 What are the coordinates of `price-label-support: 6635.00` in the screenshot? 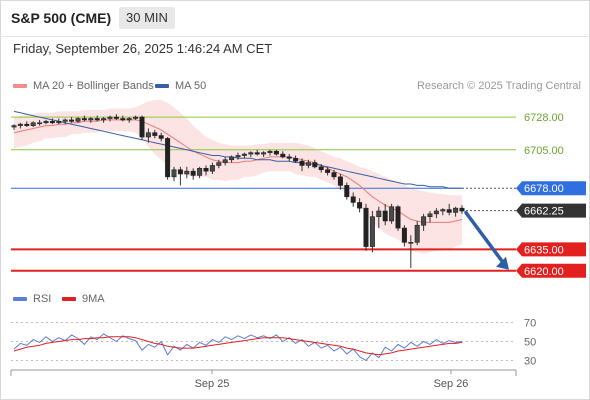 It's located at (551, 249).